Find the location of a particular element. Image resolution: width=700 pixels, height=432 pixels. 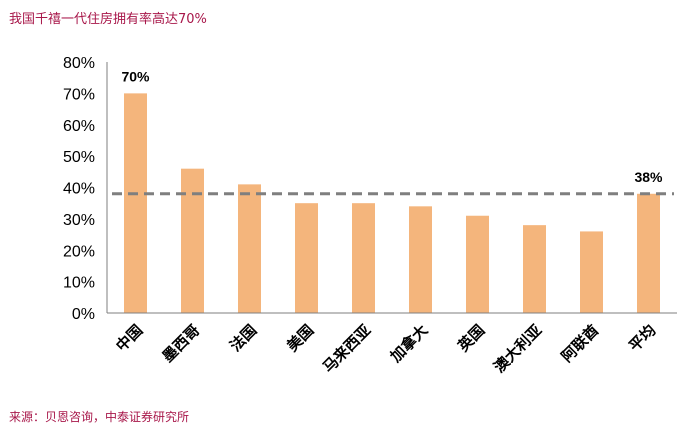

chart-title: 我国千禧一代住房拥有率高达70% is located at coordinates (108, 19).